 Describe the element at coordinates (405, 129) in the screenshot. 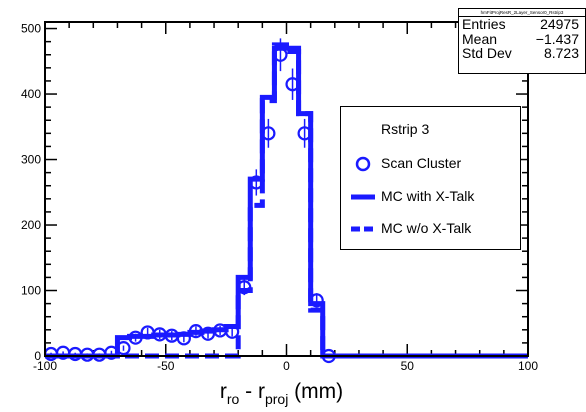

I see `legend-header: Rstrip 3` at that location.